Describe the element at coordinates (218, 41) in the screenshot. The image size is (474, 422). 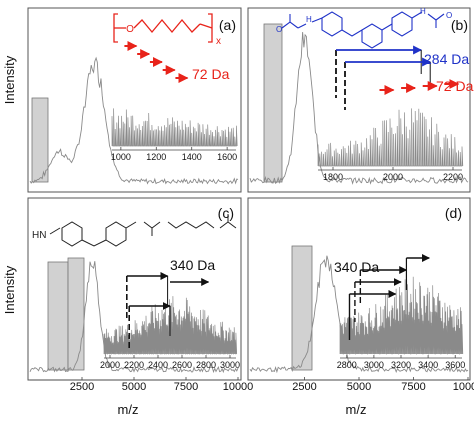
I see `polymer-subscript: x` at that location.